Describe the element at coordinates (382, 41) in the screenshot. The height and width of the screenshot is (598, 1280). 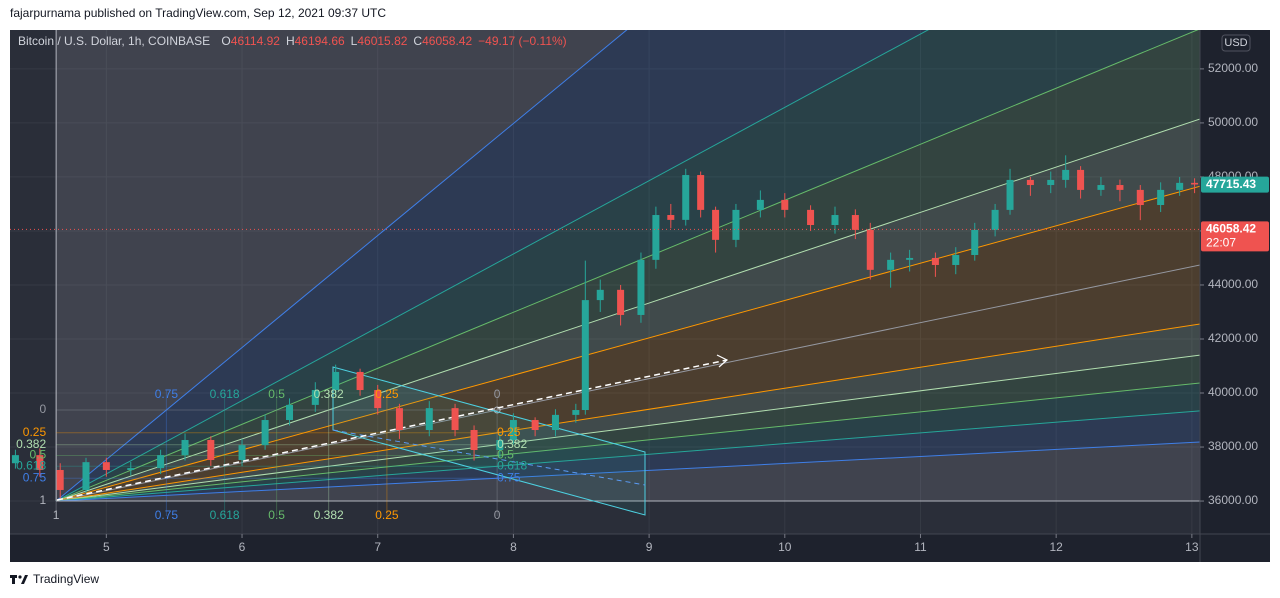
I see `ohlc-value: 46015.82` at that location.